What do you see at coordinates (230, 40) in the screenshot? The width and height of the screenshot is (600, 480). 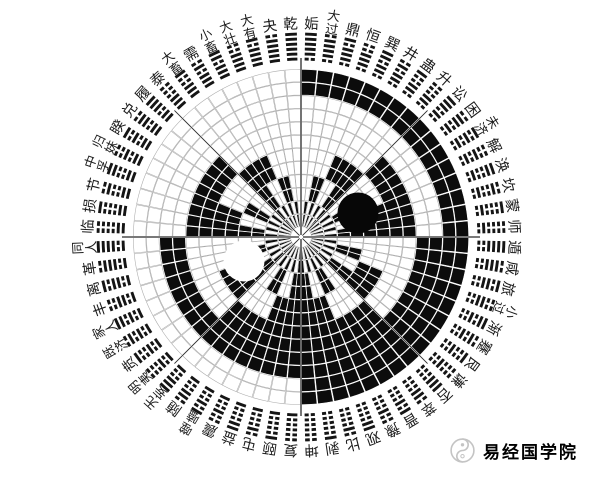 I see `svg-text: 壮` at bounding box center [230, 40].